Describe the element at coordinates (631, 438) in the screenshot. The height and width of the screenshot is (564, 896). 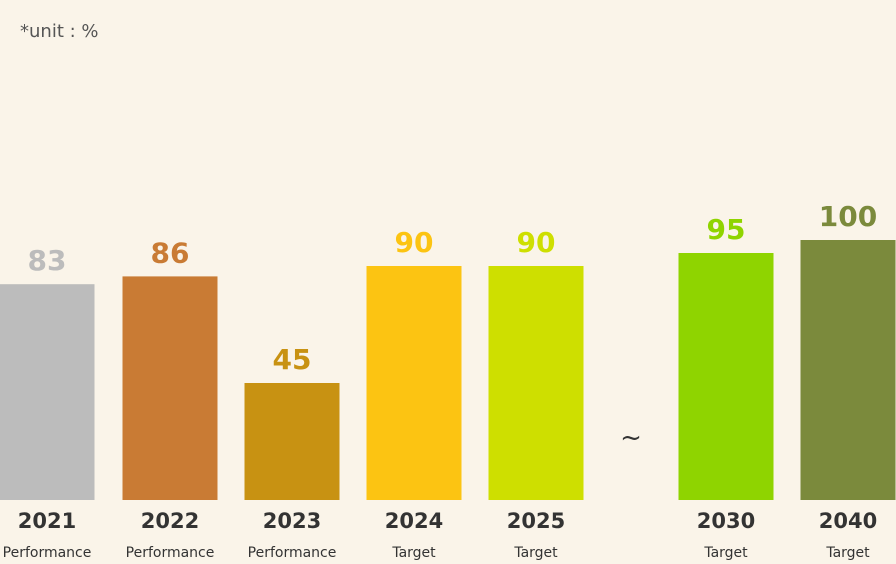
I see `axis-break-symbol: ~` at that location.